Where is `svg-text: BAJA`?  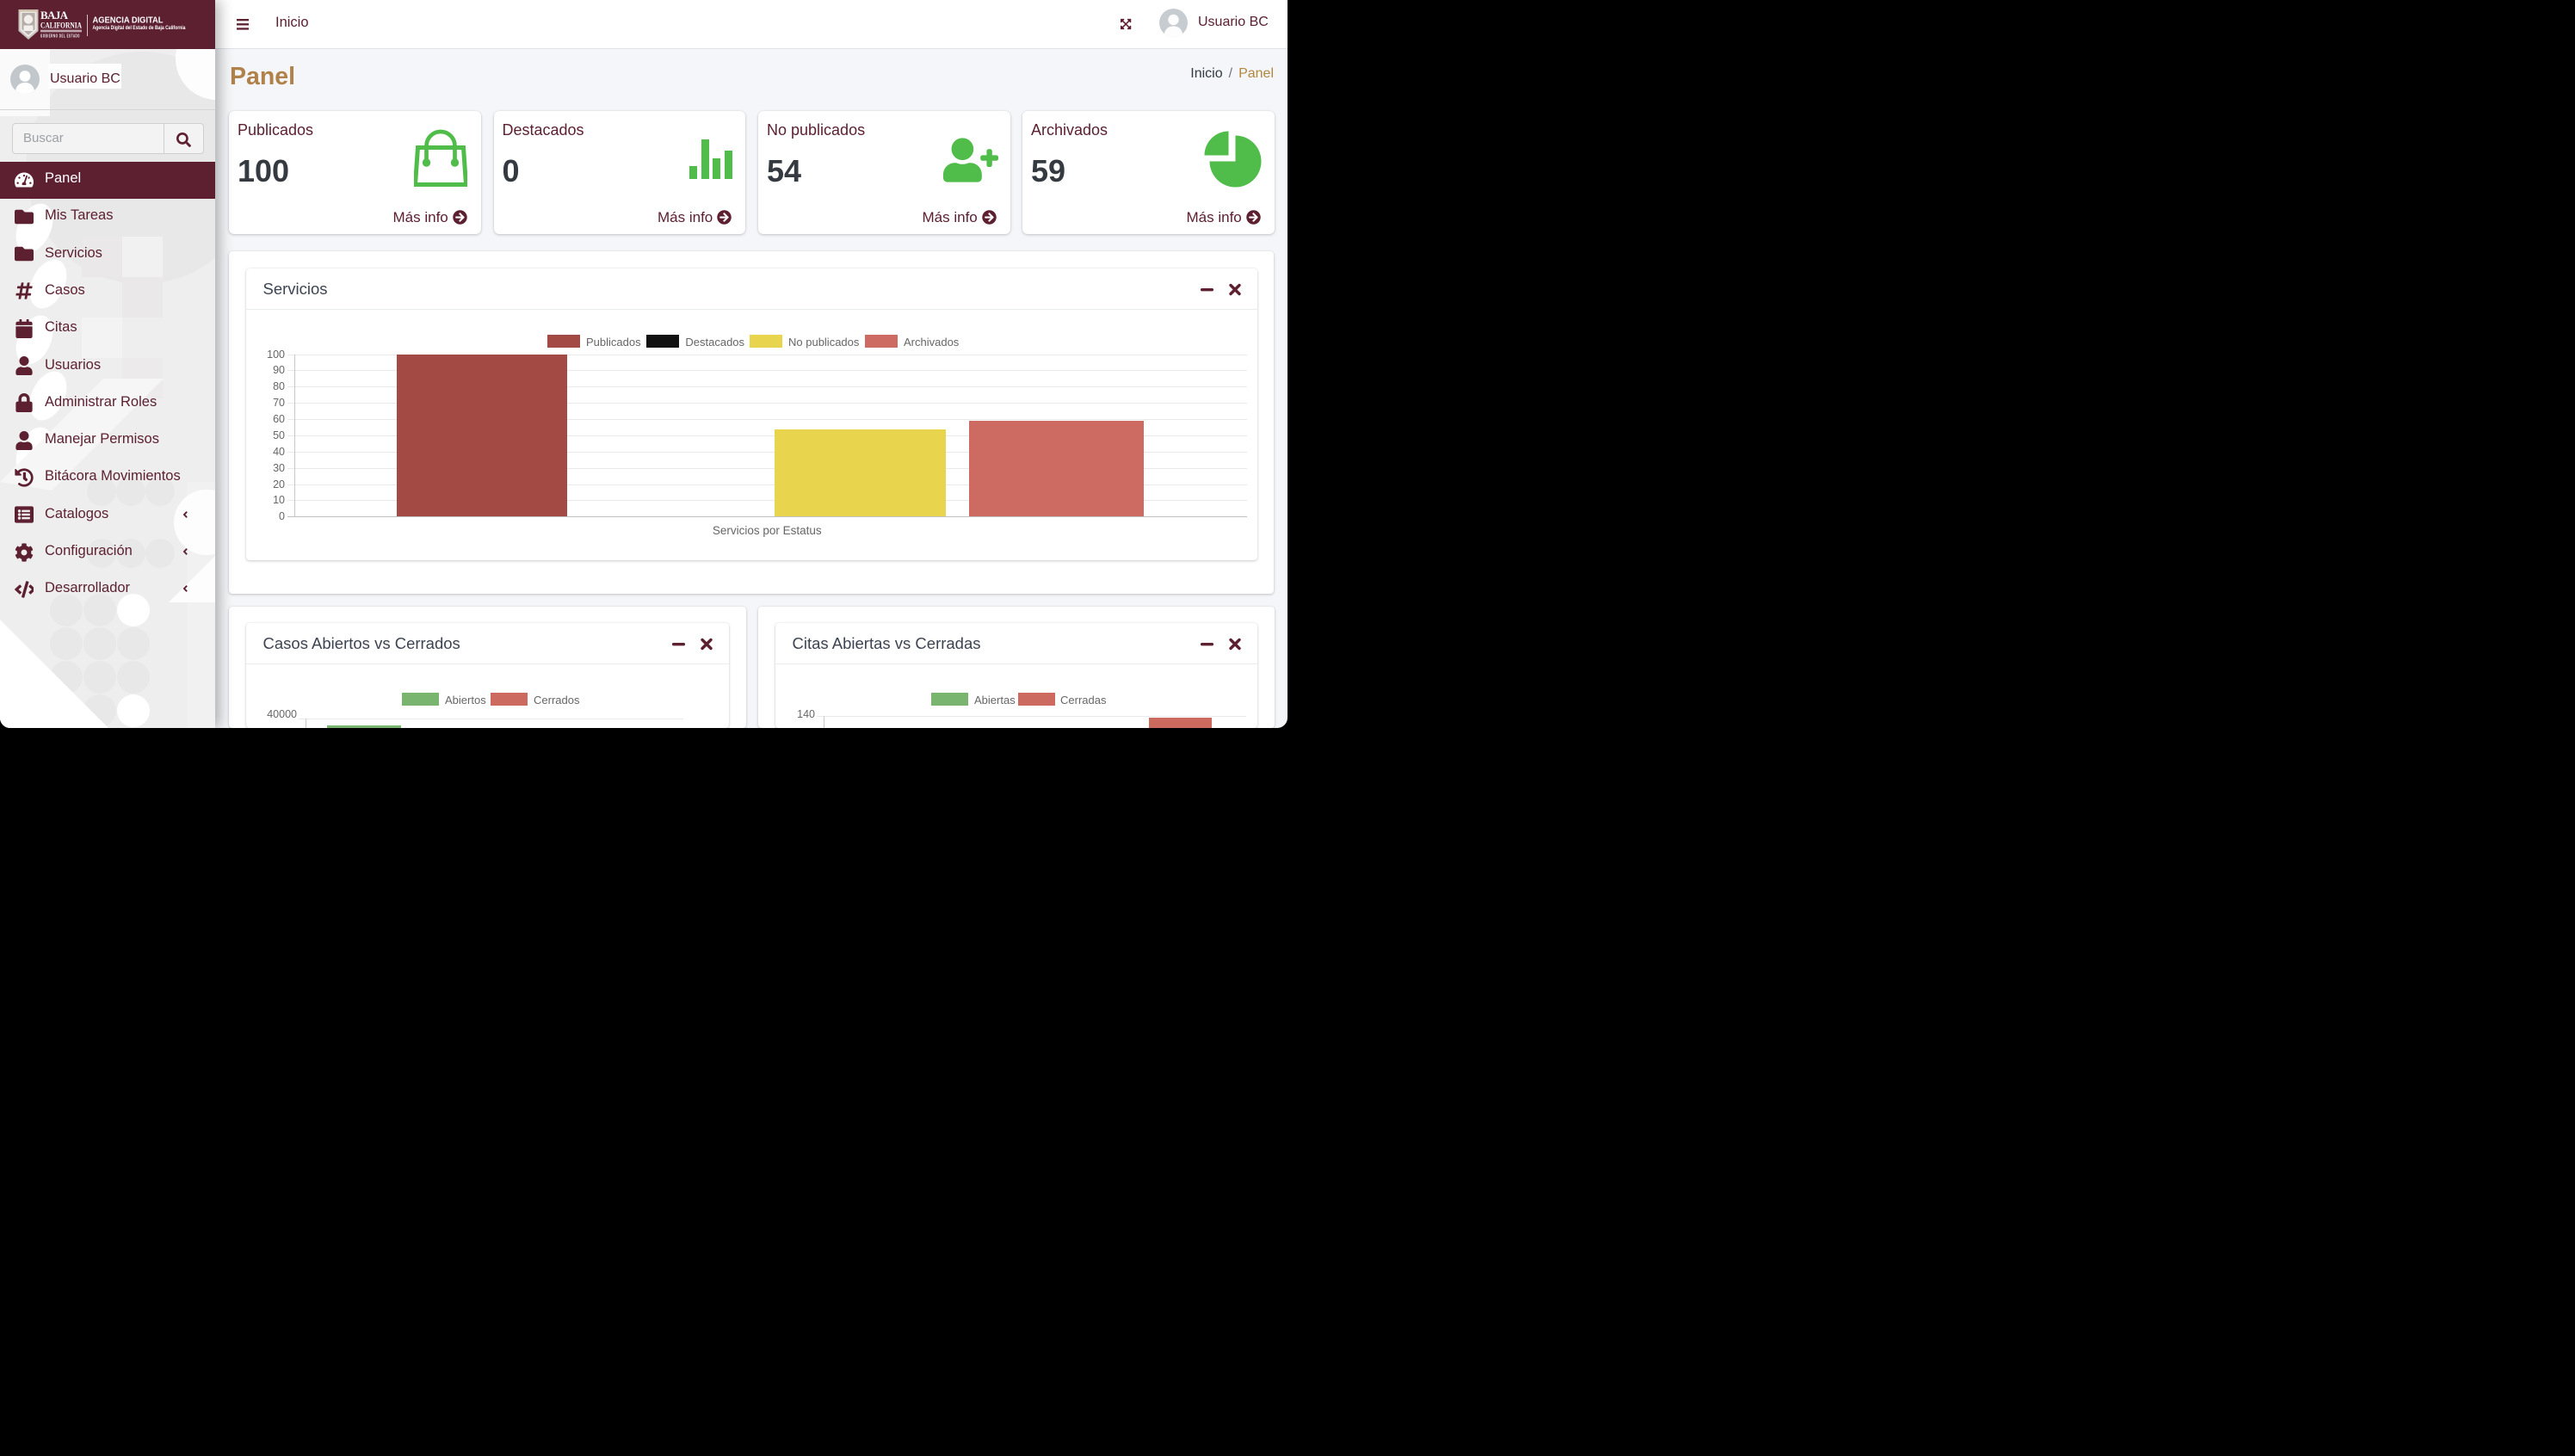
svg-text: BAJA is located at coordinates (54, 16).